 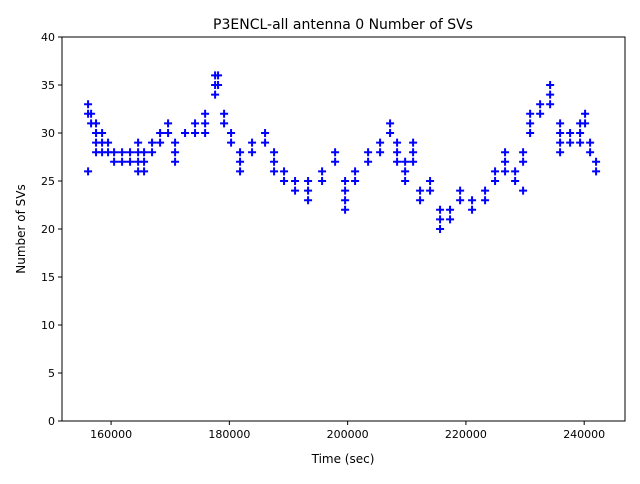 I want to click on x-axis: 160000 180000 200000 220000 240000, so click(x=347, y=431).